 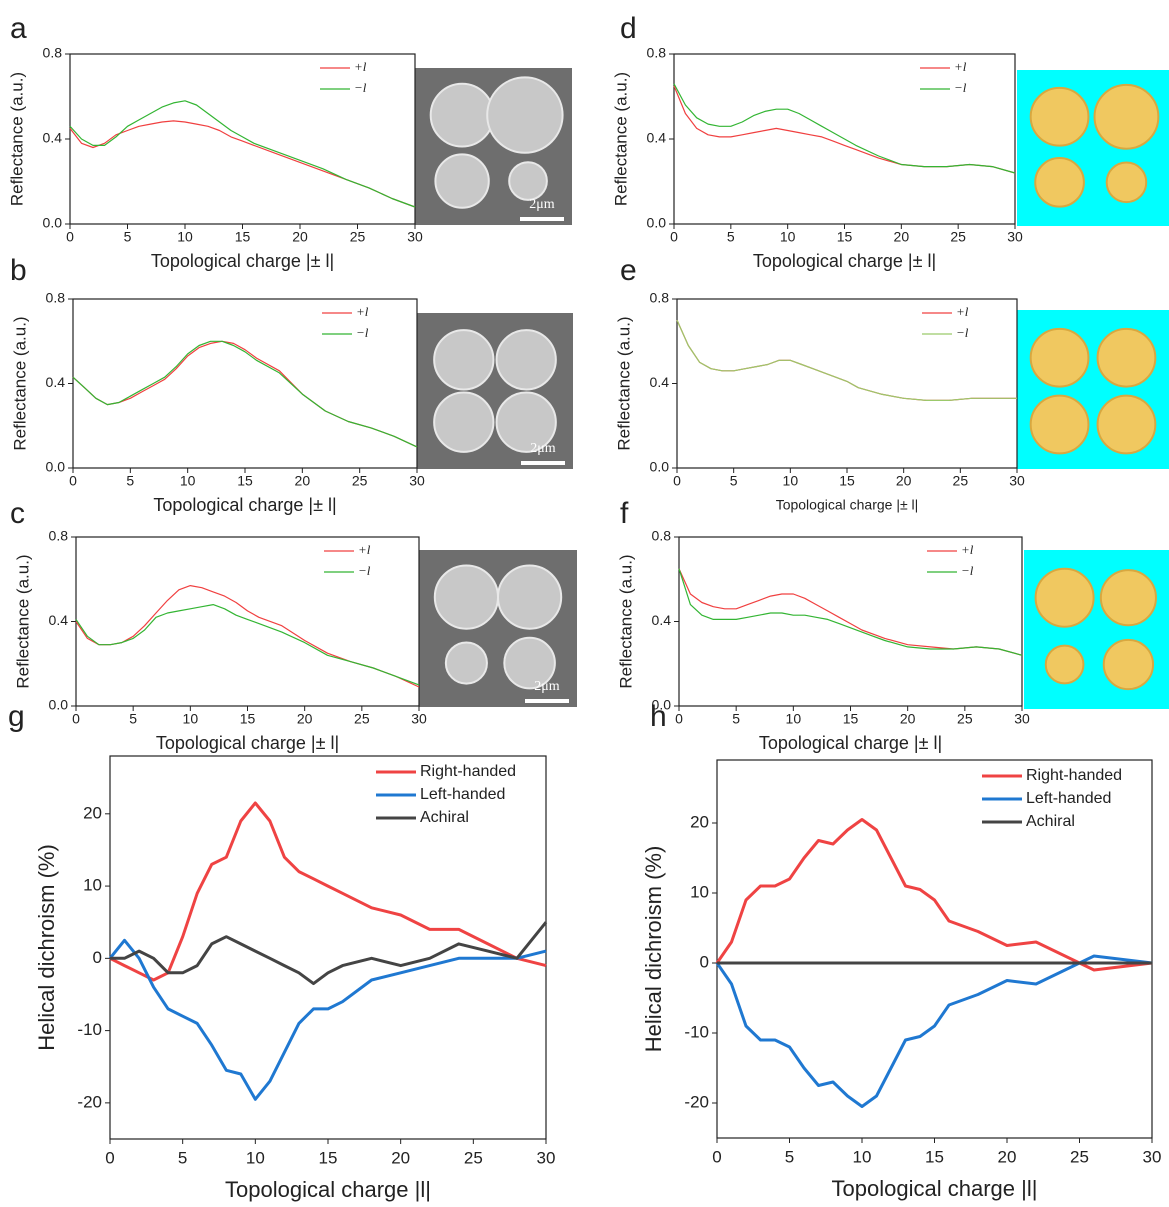 I want to click on plot-frame, so click(x=328, y=947).